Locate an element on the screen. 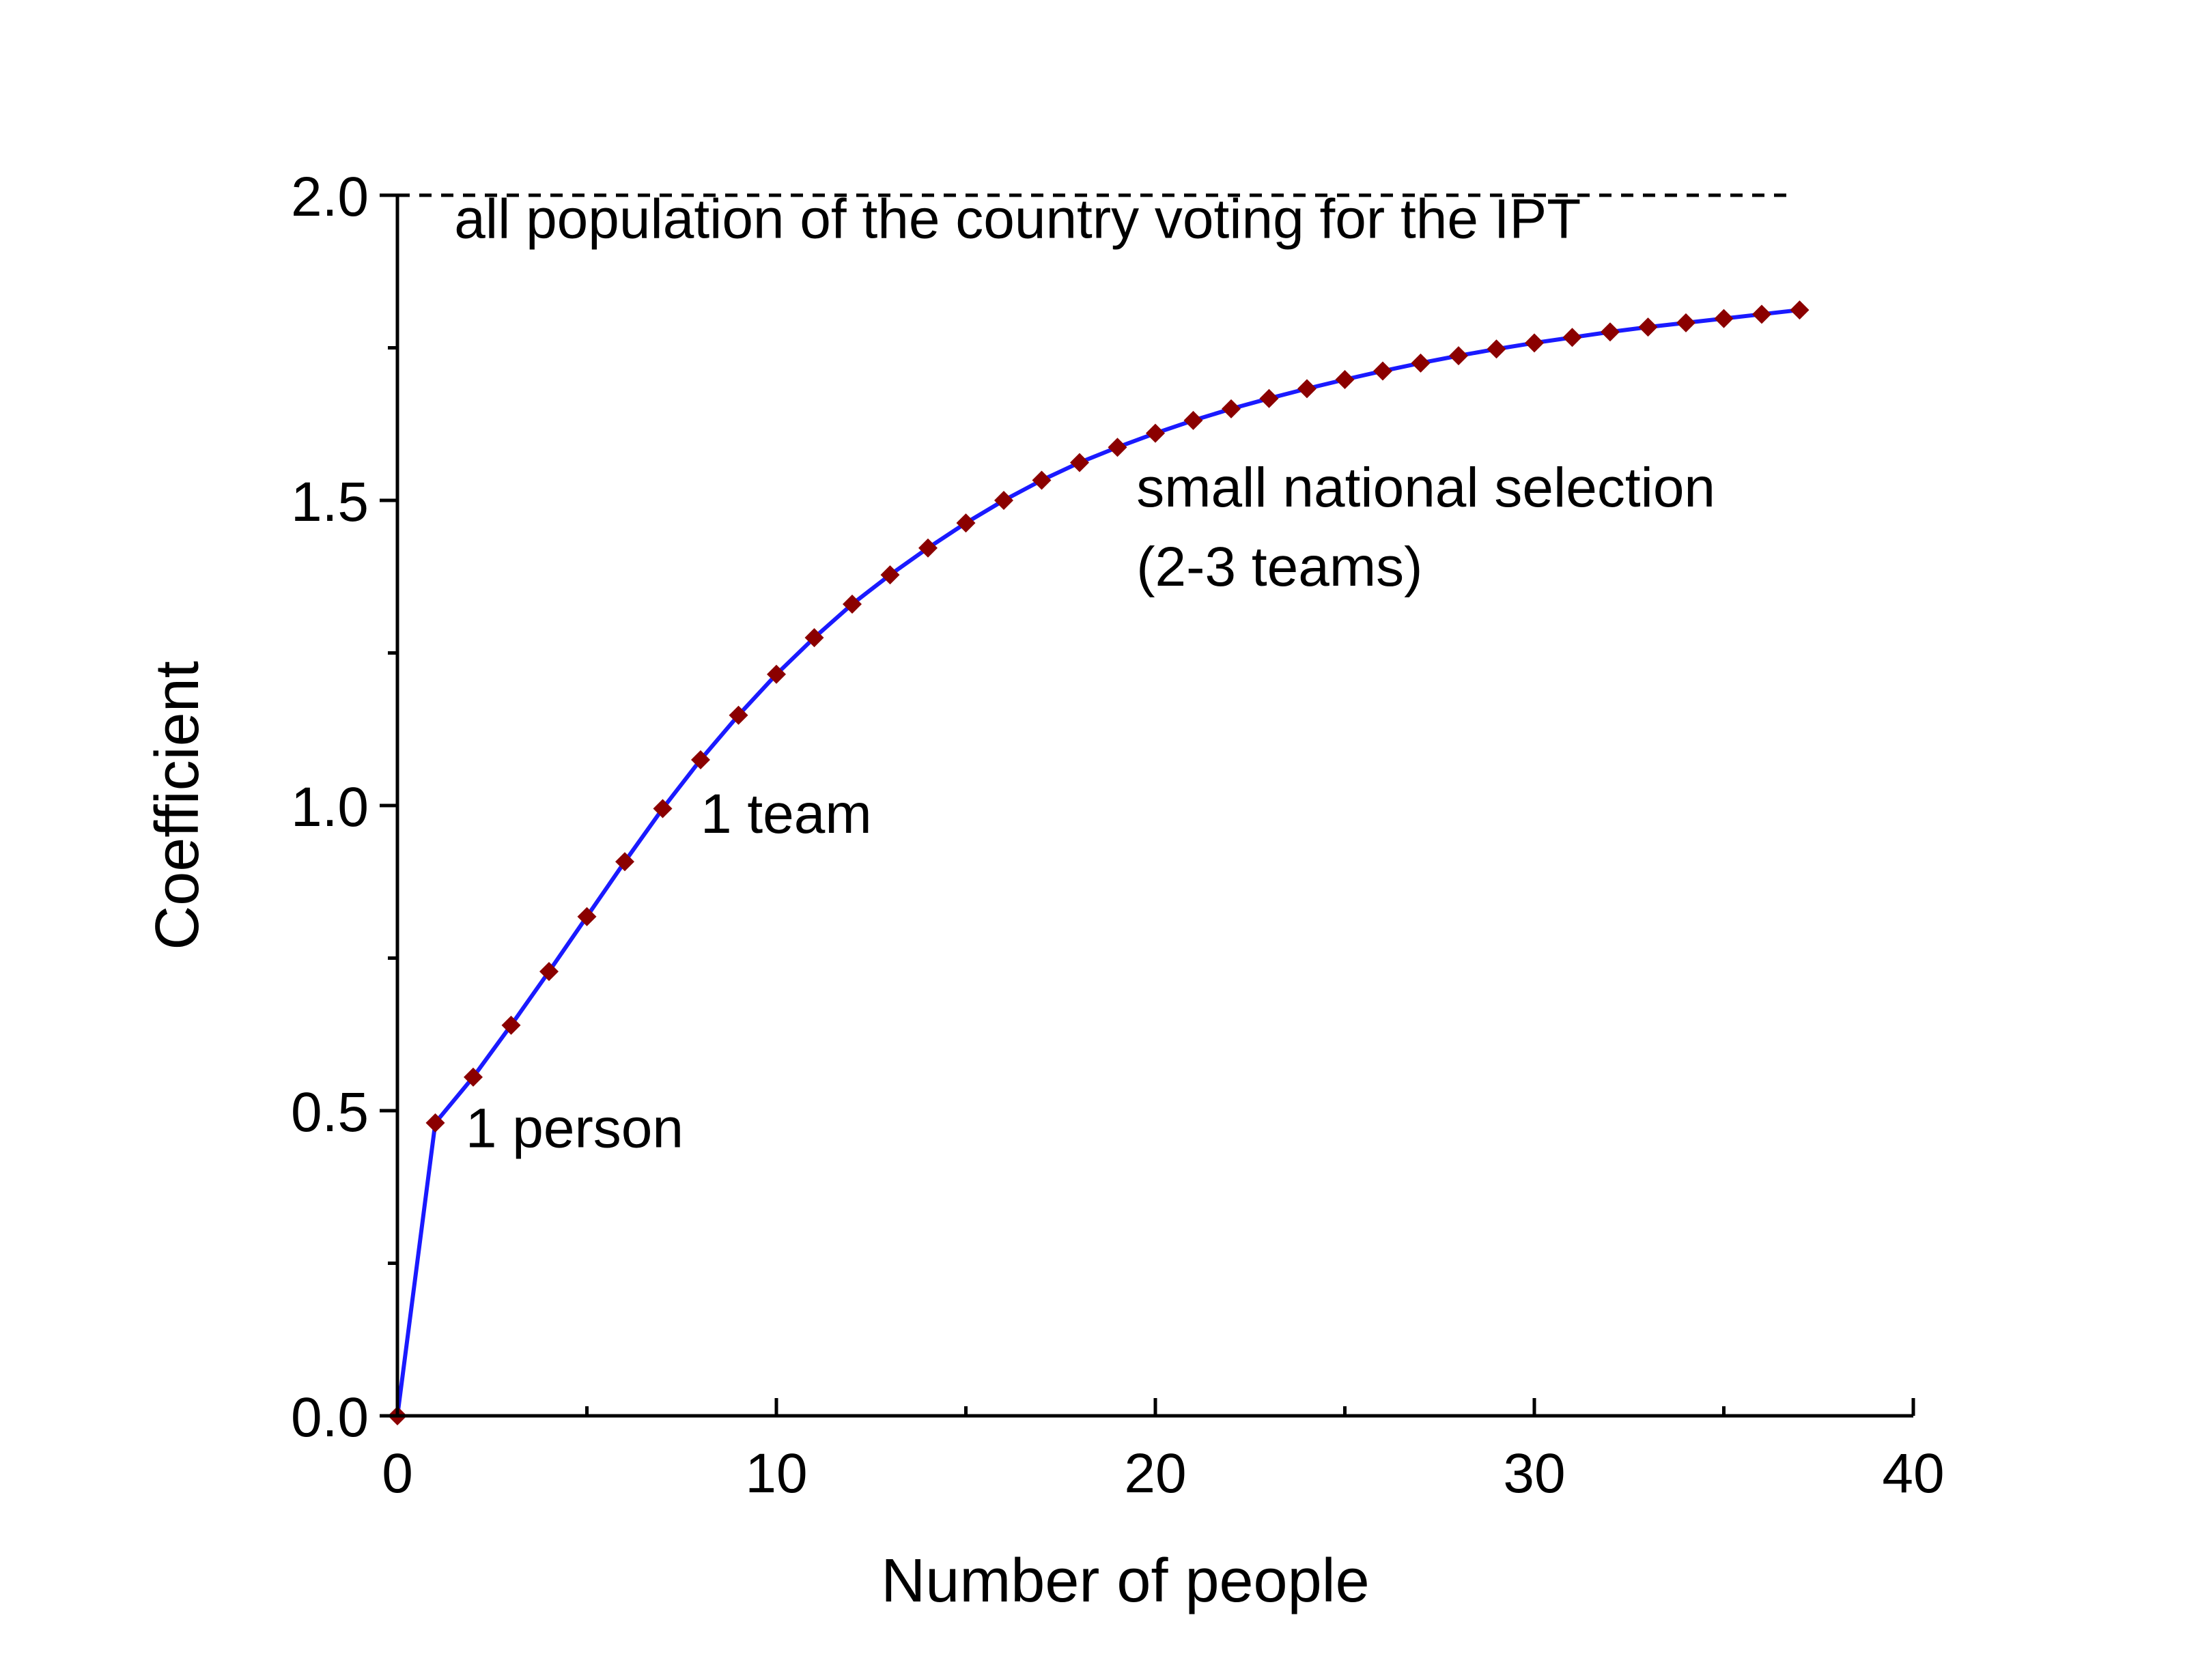 This screenshot has width=2196, height=1680. y-tick-label: 0.0 is located at coordinates (330, 1417).